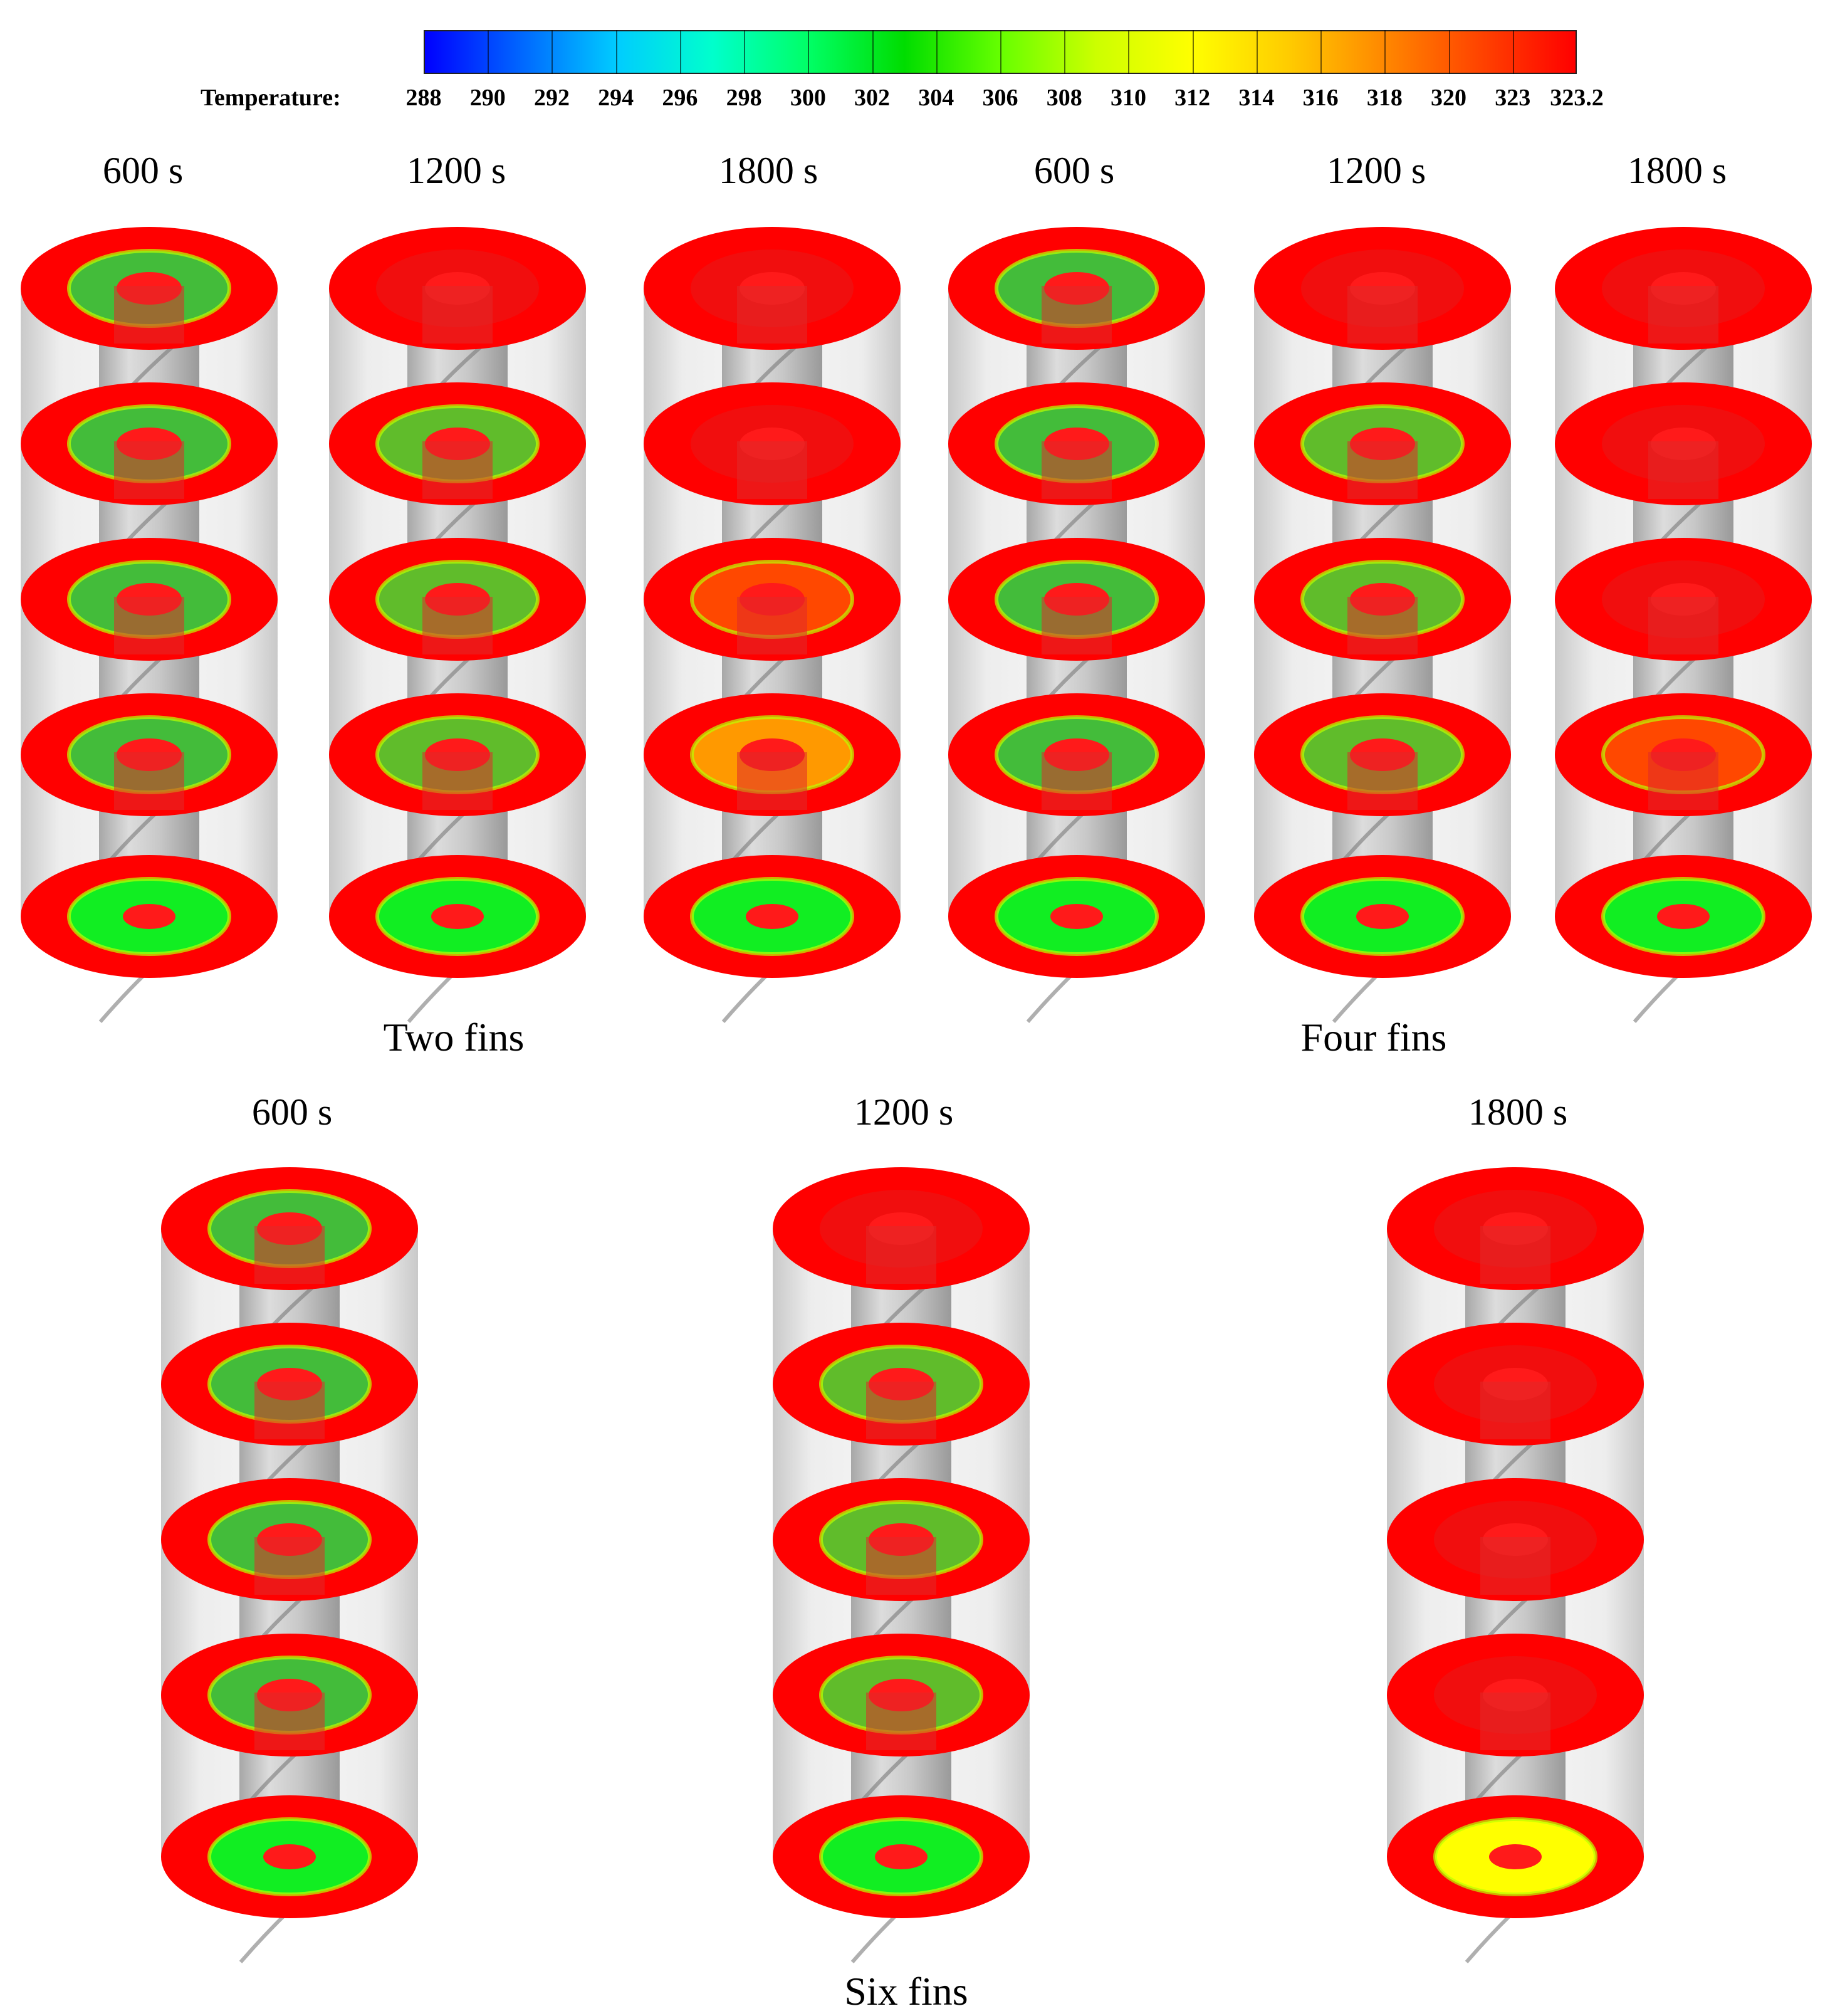 The width and height of the screenshot is (1840, 2016). I want to click on time-label-two-fins-1200: 1200 s, so click(456, 170).